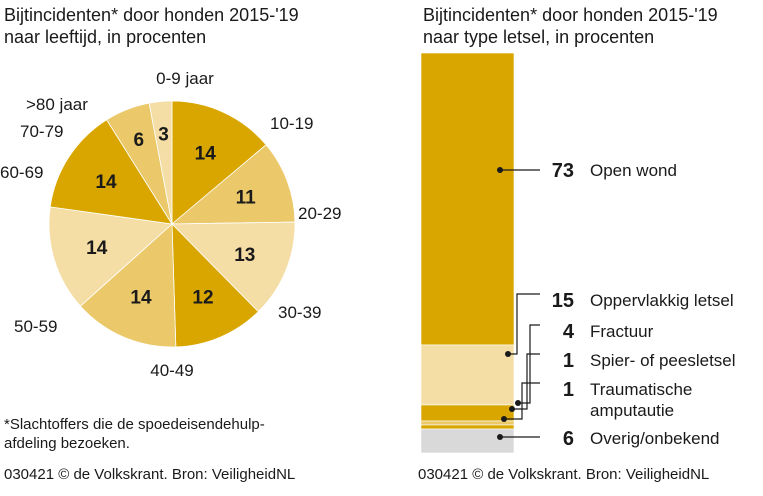 This screenshot has width=763, height=496. What do you see at coordinates (106, 182) in the screenshot?
I see `pie-value-label-7: 14` at bounding box center [106, 182].